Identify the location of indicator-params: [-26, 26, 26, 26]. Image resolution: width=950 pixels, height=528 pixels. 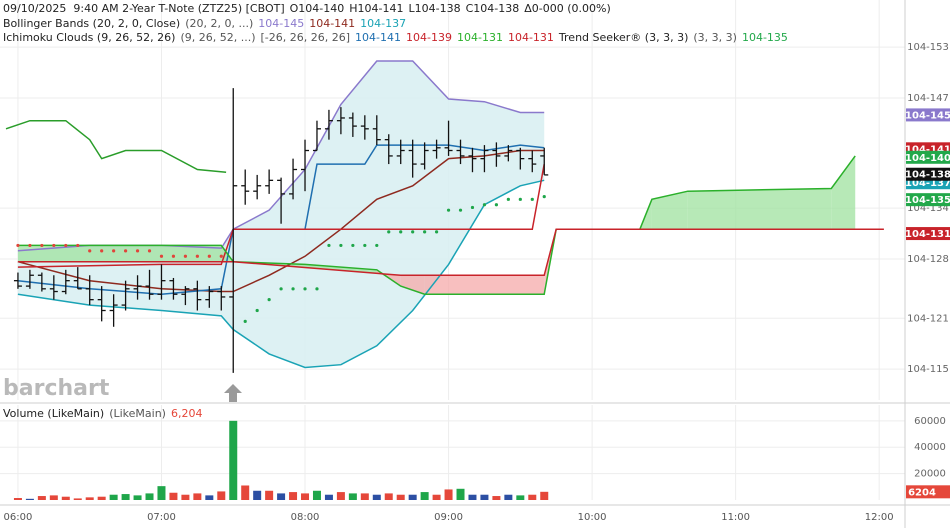
(305, 37).